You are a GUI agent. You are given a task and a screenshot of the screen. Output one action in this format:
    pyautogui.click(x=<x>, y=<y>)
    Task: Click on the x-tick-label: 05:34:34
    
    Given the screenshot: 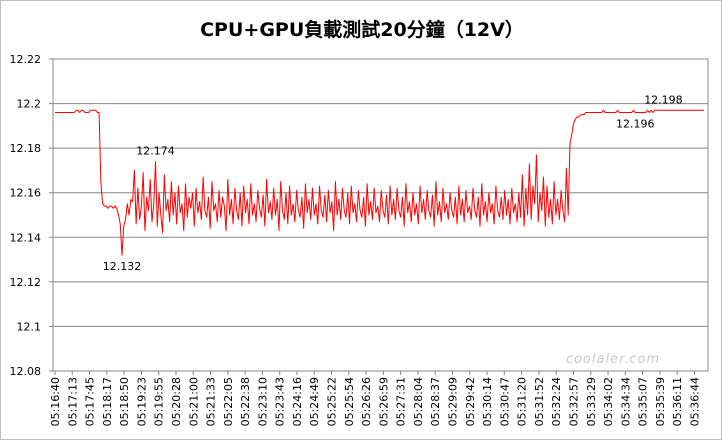 What is the action you would take?
    pyautogui.click(x=625, y=401)
    